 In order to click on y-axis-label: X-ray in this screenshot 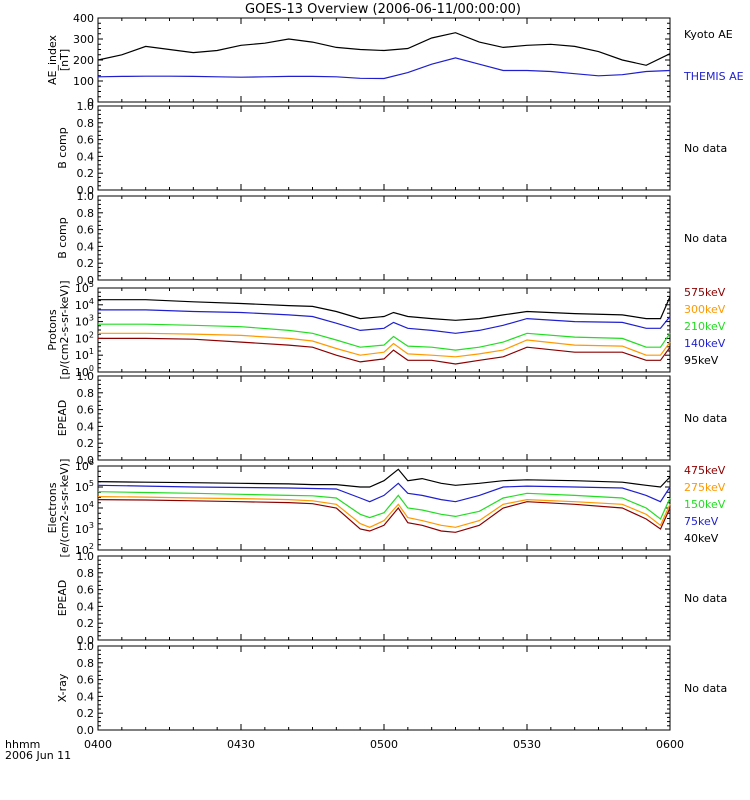, I will do `click(62, 687)`.